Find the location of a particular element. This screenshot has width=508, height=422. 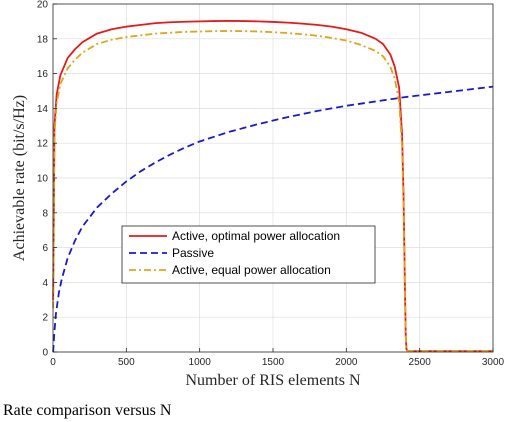

y-tick-label: 18 is located at coordinates (43, 39).